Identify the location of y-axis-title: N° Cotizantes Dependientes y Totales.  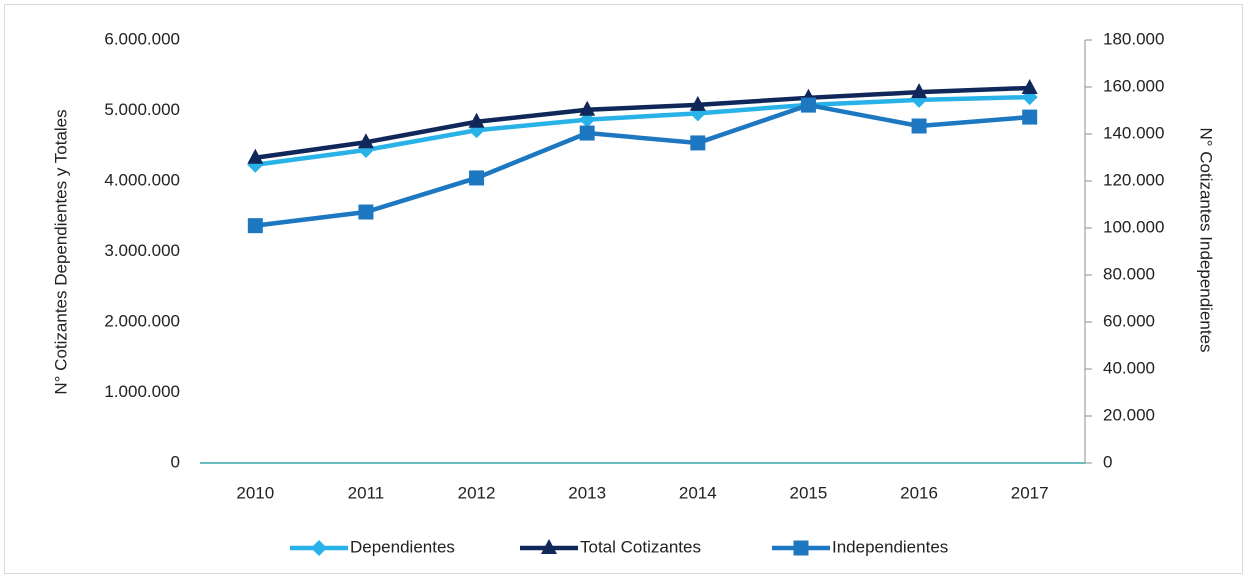
(60, 251).